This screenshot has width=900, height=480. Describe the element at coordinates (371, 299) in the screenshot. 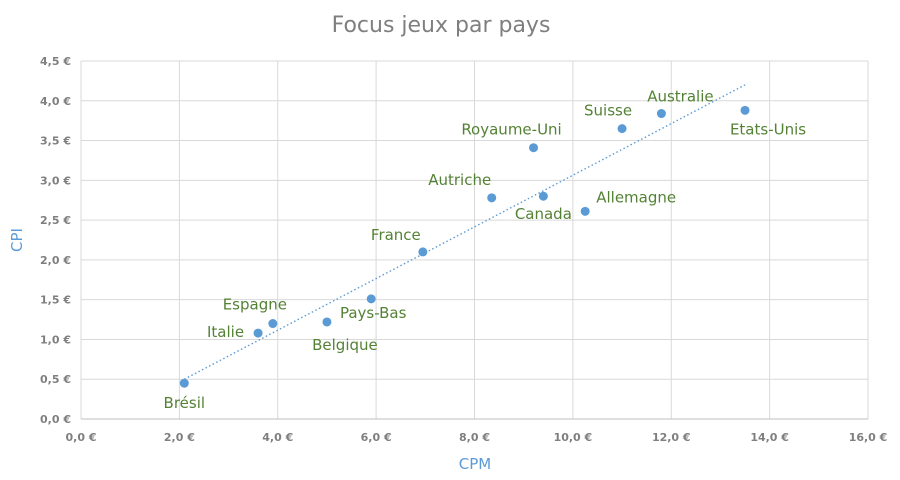

I see `data-point-pays-bas` at that location.